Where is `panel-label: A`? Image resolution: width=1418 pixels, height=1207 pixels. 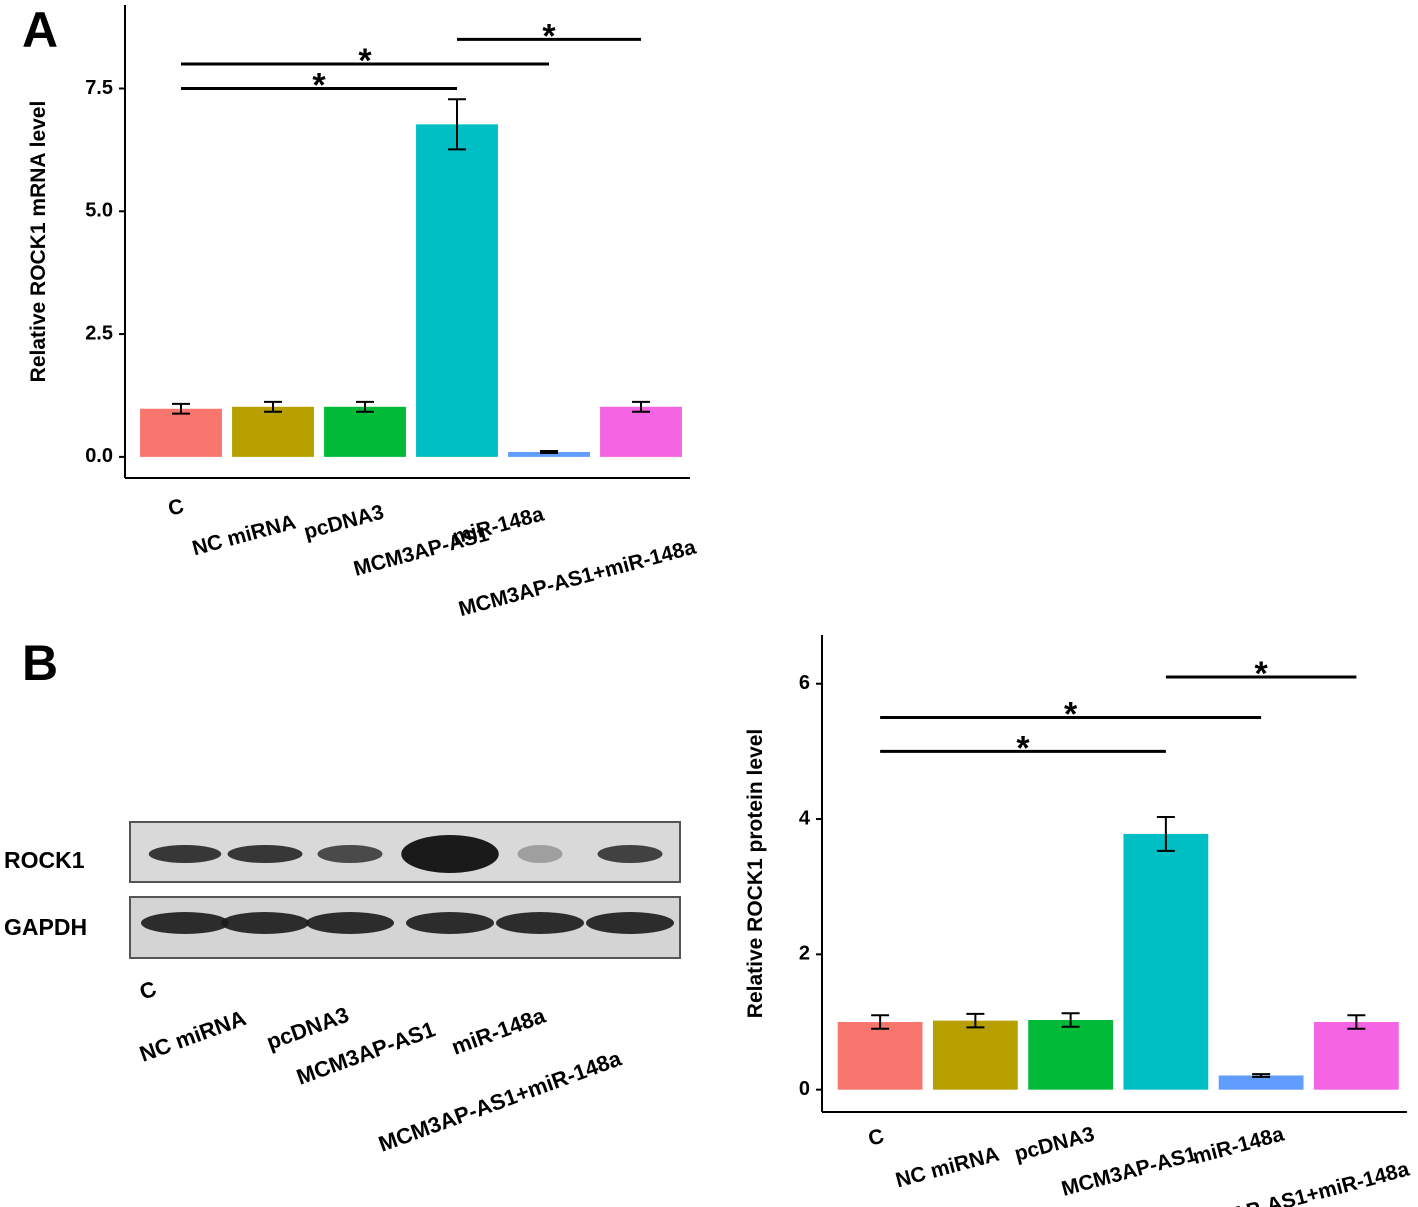
panel-label: A is located at coordinates (40, 30).